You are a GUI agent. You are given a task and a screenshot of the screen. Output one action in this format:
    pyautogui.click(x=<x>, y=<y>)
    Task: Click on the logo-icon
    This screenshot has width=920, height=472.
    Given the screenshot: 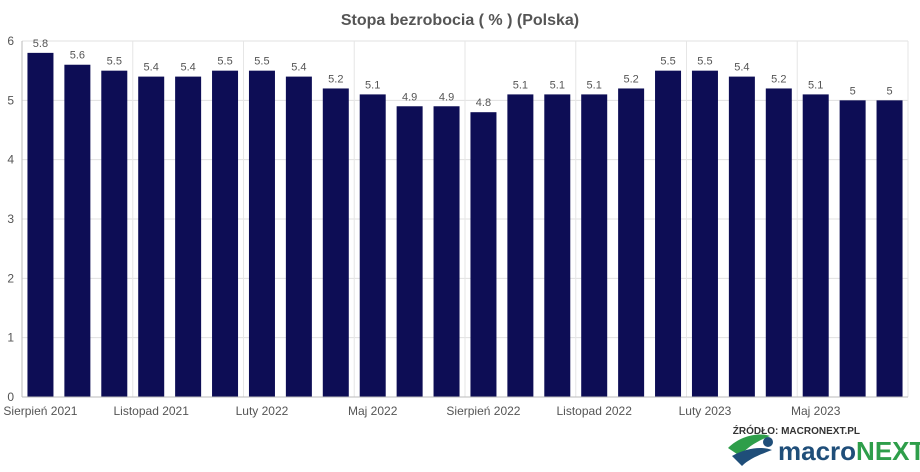 What is the action you would take?
    pyautogui.click(x=750, y=450)
    